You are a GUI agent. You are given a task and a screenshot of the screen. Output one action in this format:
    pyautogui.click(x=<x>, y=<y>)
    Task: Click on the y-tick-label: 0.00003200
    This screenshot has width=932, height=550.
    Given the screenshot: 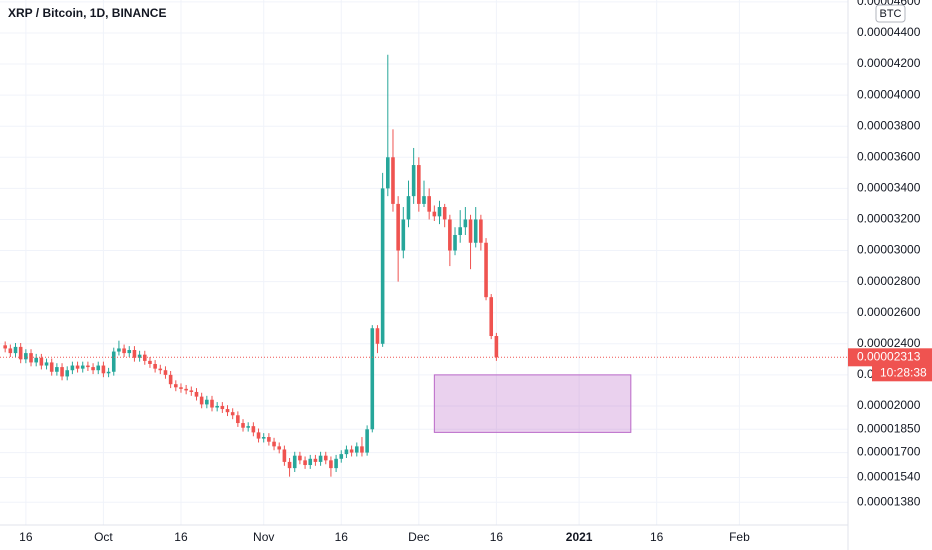 What is the action you would take?
    pyautogui.click(x=889, y=219)
    